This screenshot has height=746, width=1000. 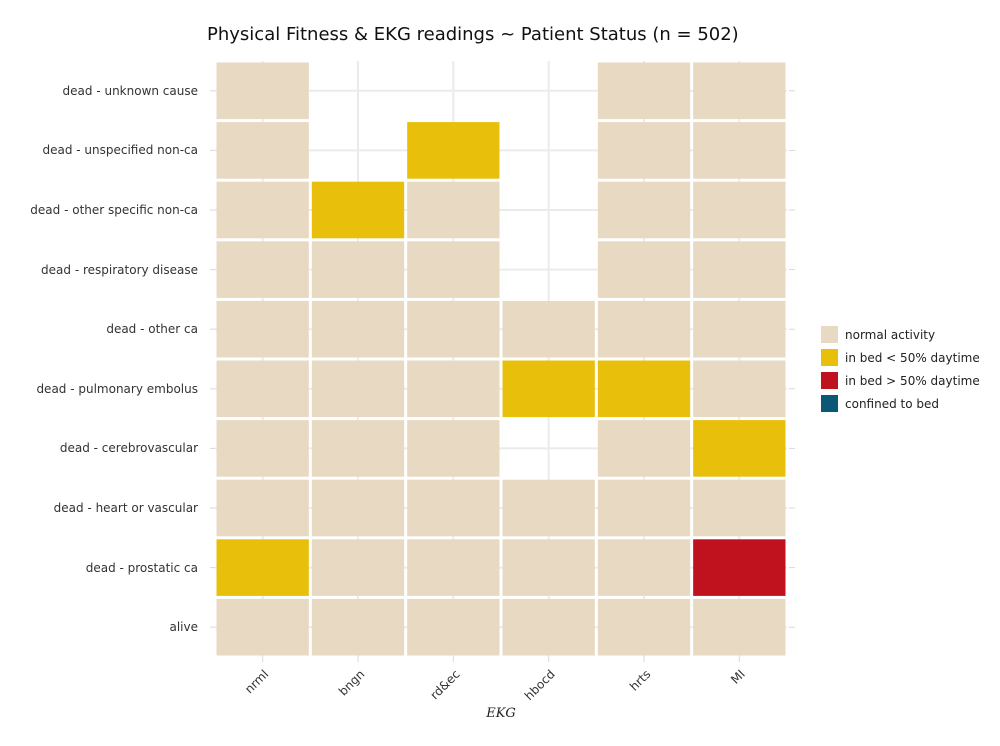 I want to click on legend-label: confined to bed, so click(x=892, y=403).